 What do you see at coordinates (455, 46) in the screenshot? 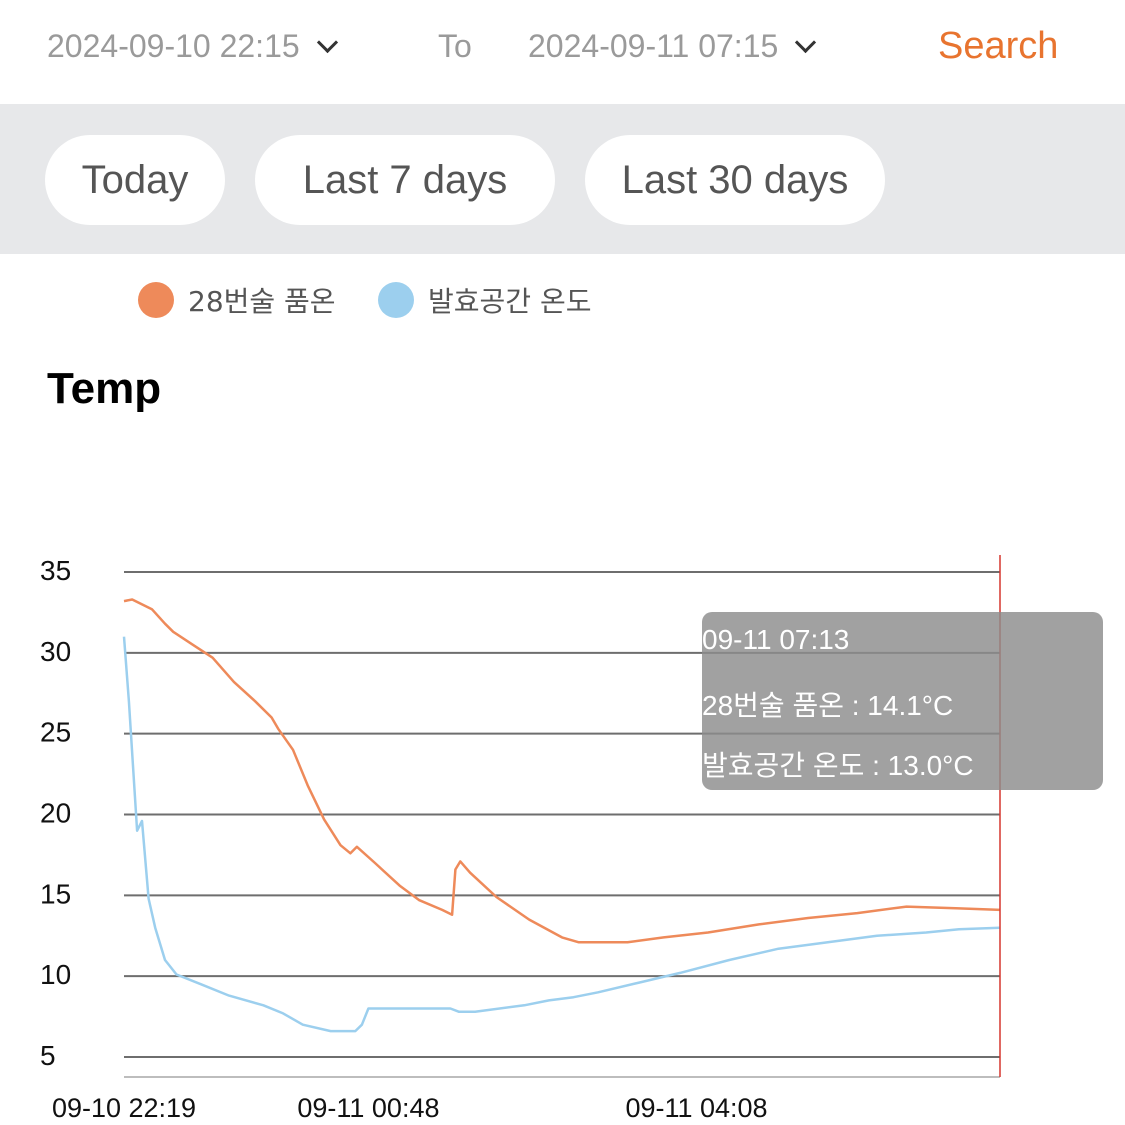
I see `to-label: To` at bounding box center [455, 46].